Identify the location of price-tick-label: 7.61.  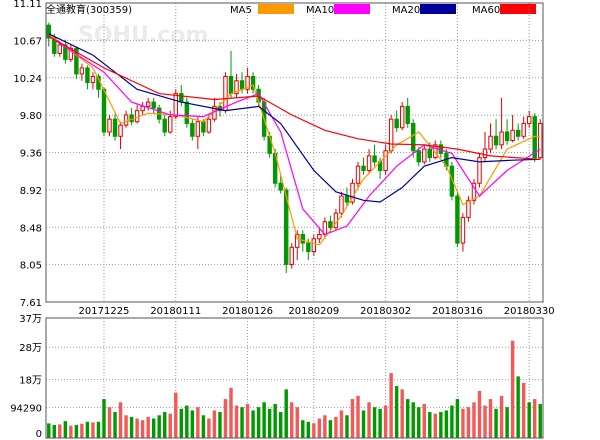
(31, 303).